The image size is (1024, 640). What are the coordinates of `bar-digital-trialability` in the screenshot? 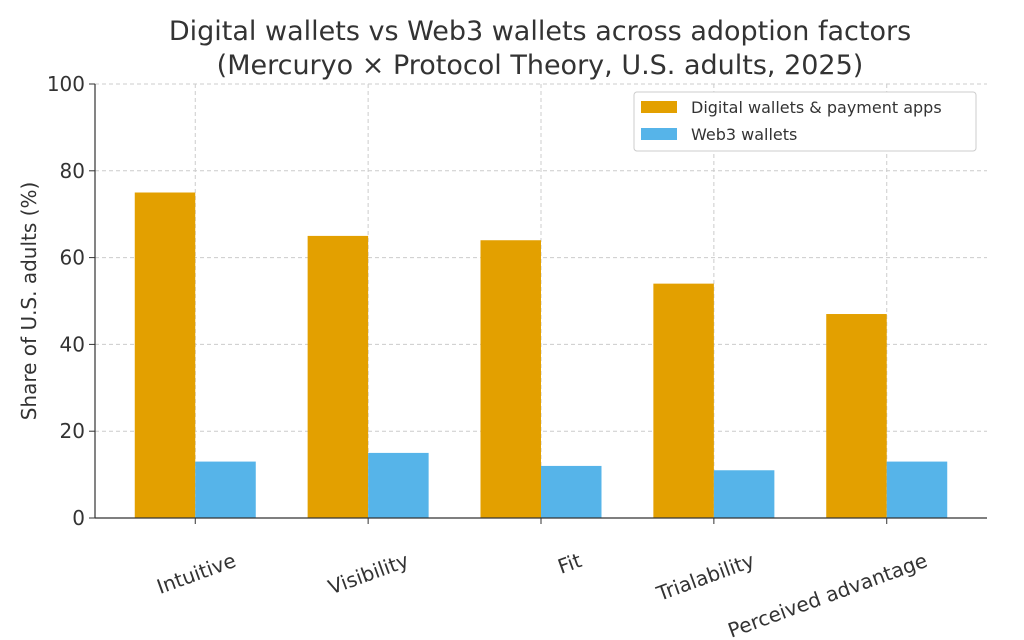 It's located at (683, 400).